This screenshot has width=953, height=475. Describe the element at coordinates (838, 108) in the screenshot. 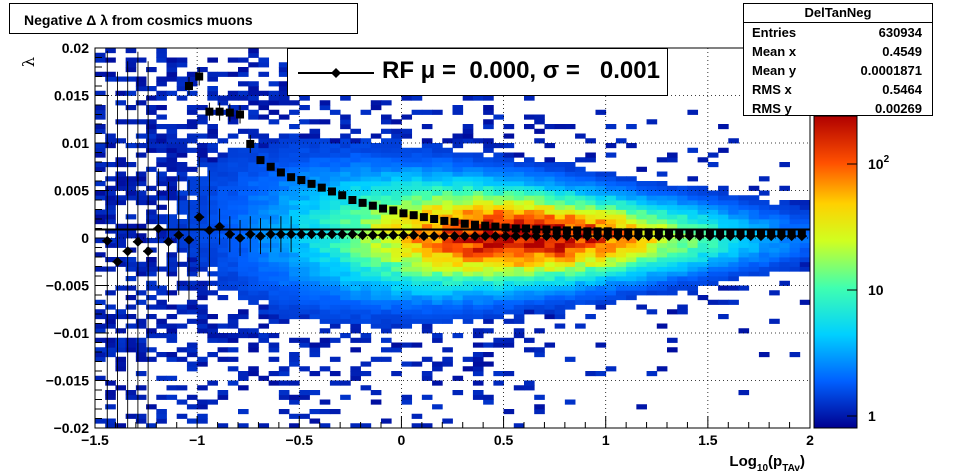

I see `stats-row: RMS y 0.00269` at that location.